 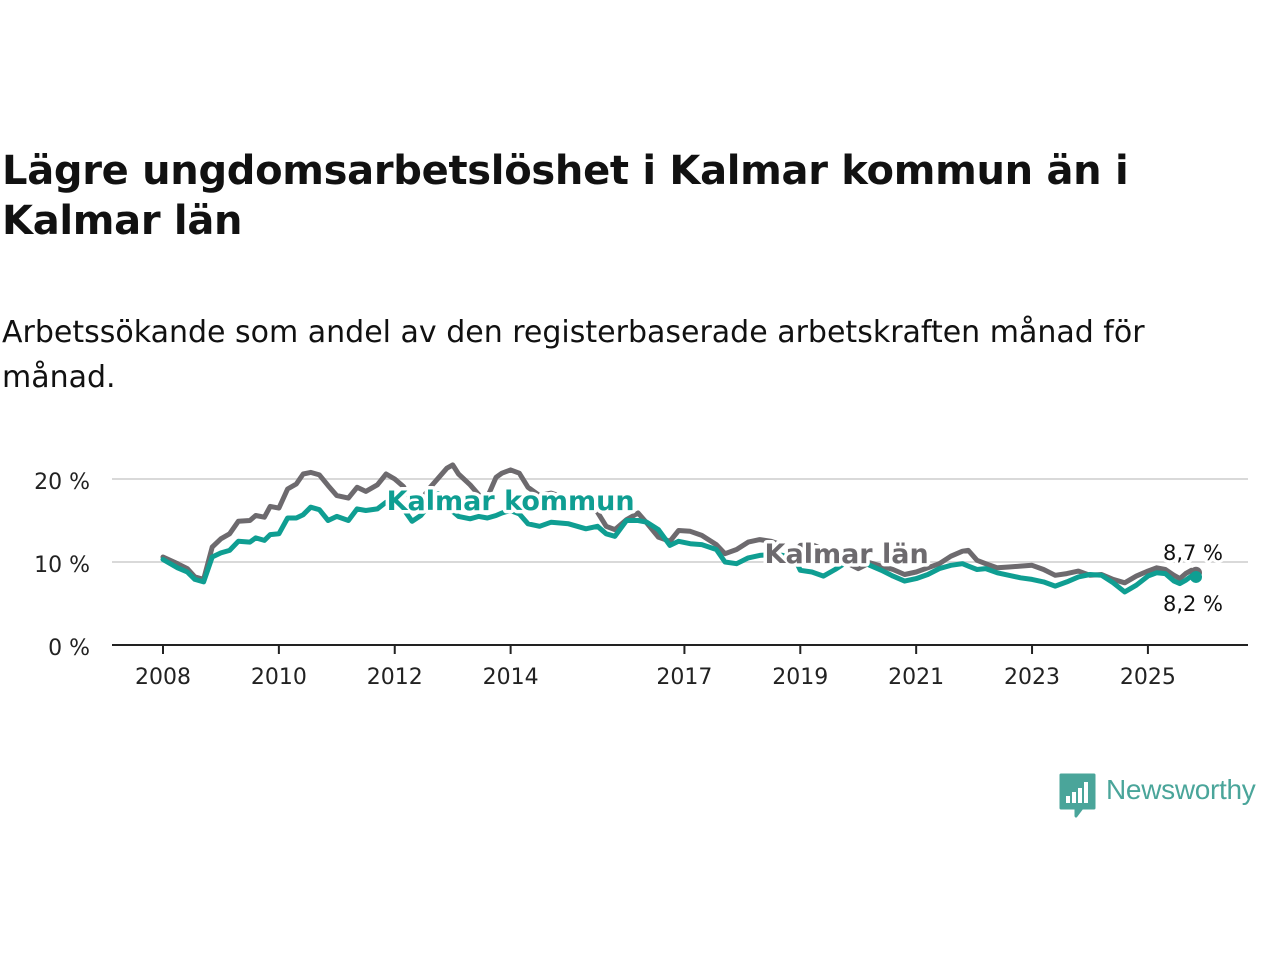 I want to click on x-tick-label: 2017, so click(x=684, y=677).